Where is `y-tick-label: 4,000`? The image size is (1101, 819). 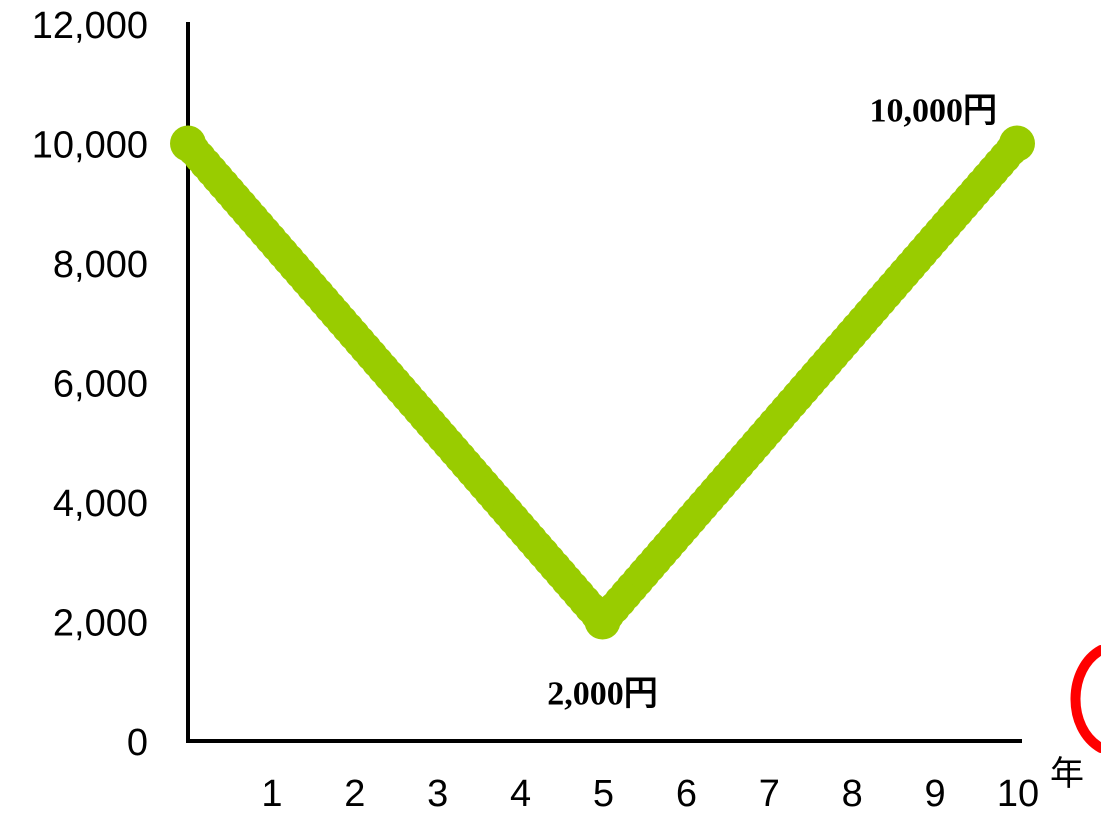
y-tick-label: 4,000 is located at coordinates (100, 504).